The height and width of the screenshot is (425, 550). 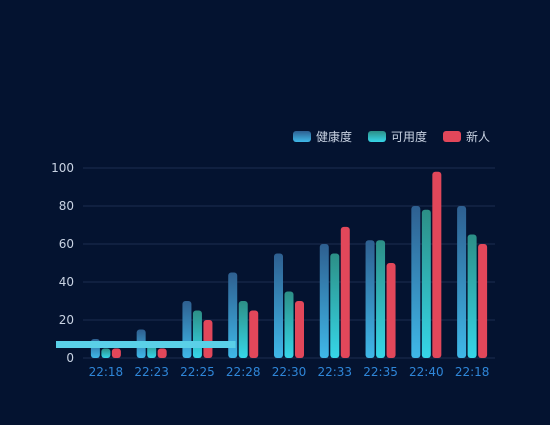 What do you see at coordinates (187, 329) in the screenshot?
I see `bar-健康度-22:25` at bounding box center [187, 329].